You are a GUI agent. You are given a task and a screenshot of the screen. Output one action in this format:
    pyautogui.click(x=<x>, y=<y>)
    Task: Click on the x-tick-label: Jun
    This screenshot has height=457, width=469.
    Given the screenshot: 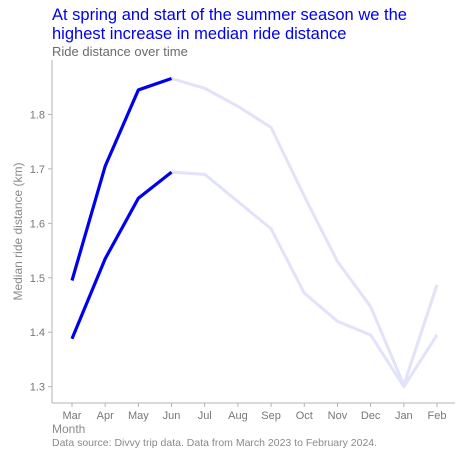 What is the action you would take?
    pyautogui.click(x=172, y=416)
    